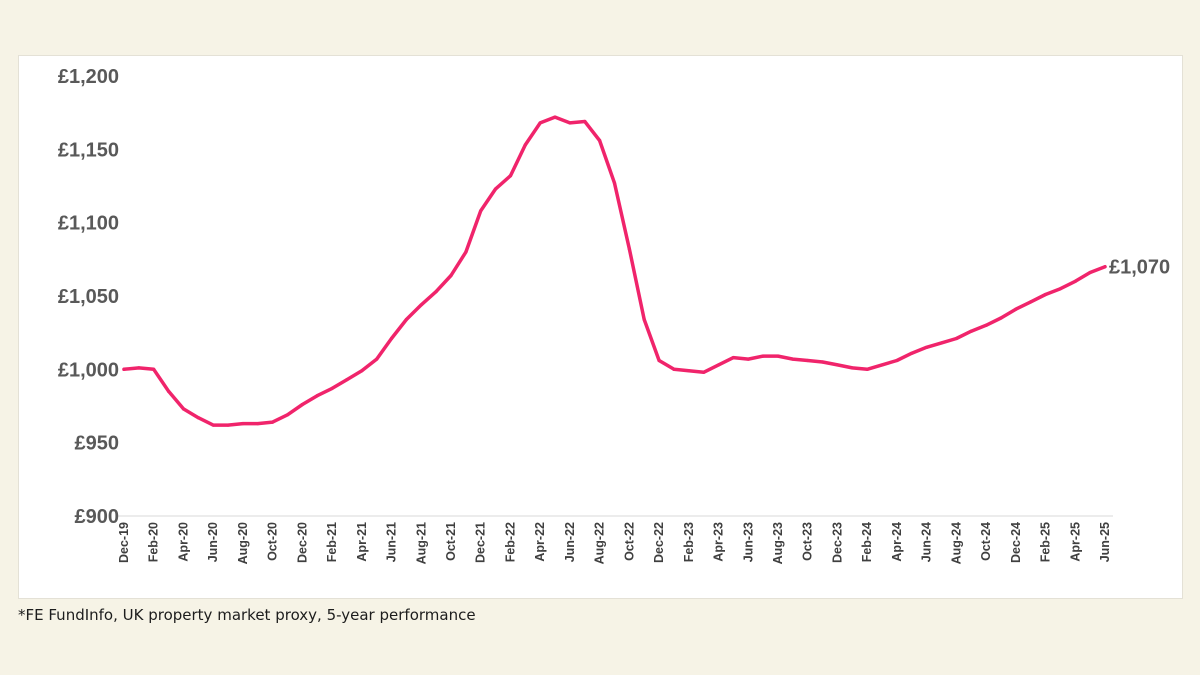  I want to click on x-tick-label: Oct-22, so click(629, 541).